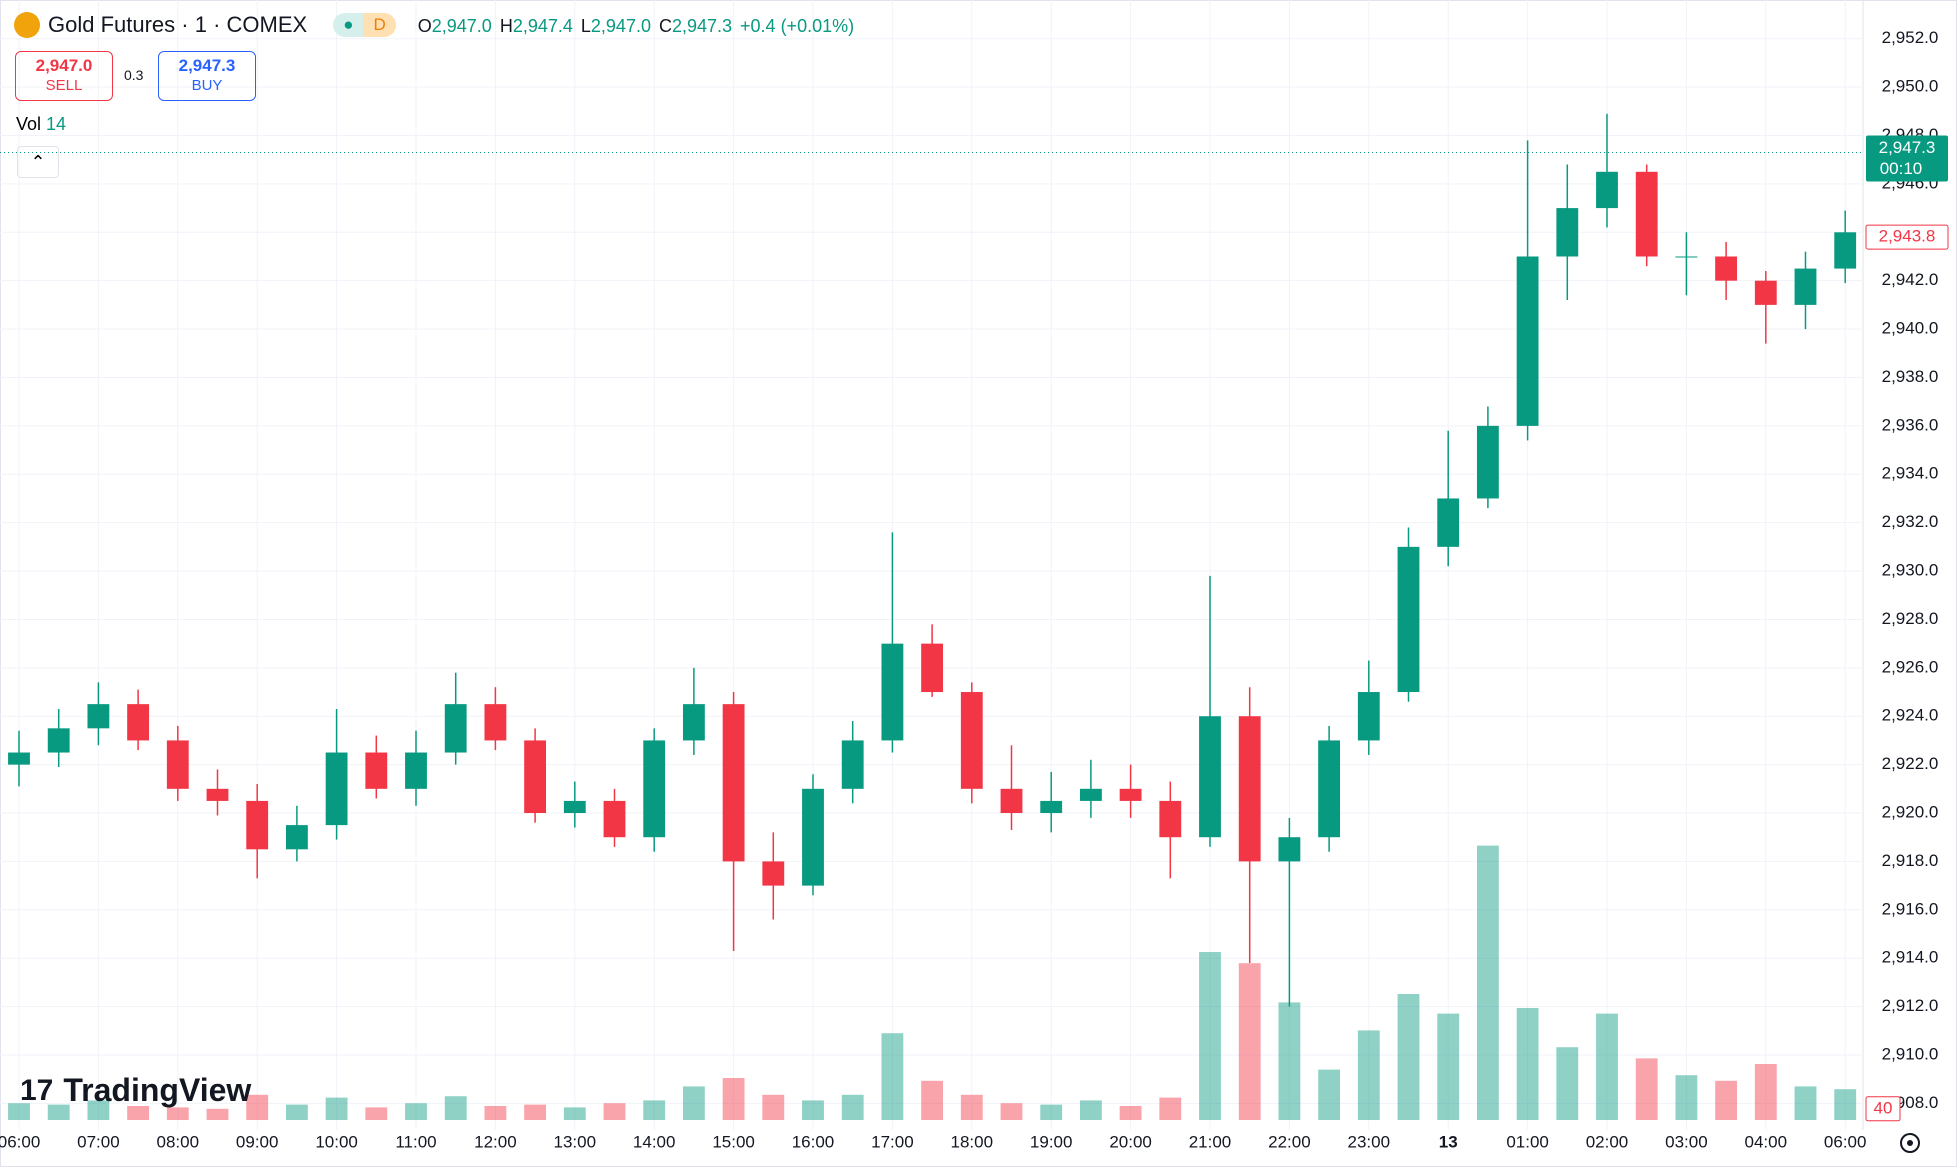 The width and height of the screenshot is (1957, 1167). Describe the element at coordinates (1910, 376) in the screenshot. I see `y-tick-label: 2,938.0` at that location.